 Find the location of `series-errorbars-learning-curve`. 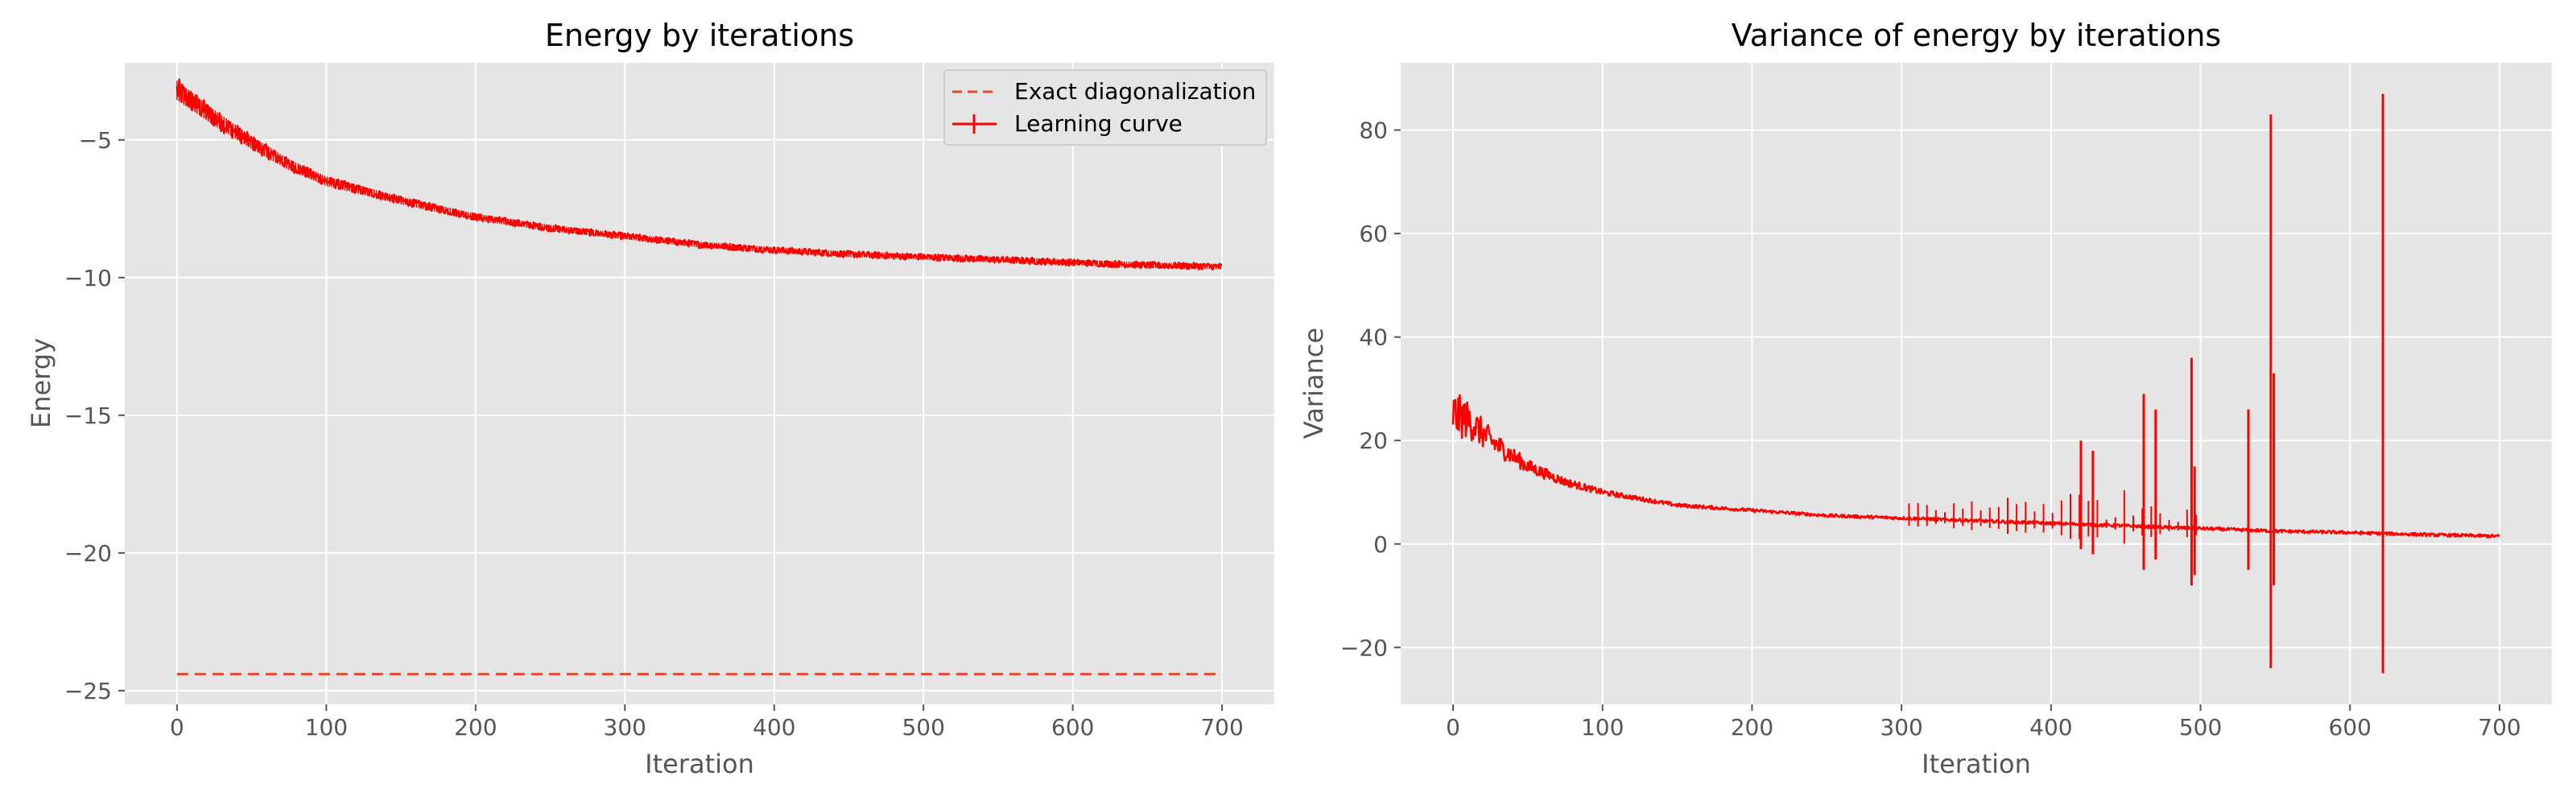

series-errorbars-learning-curve is located at coordinates (698, 175).